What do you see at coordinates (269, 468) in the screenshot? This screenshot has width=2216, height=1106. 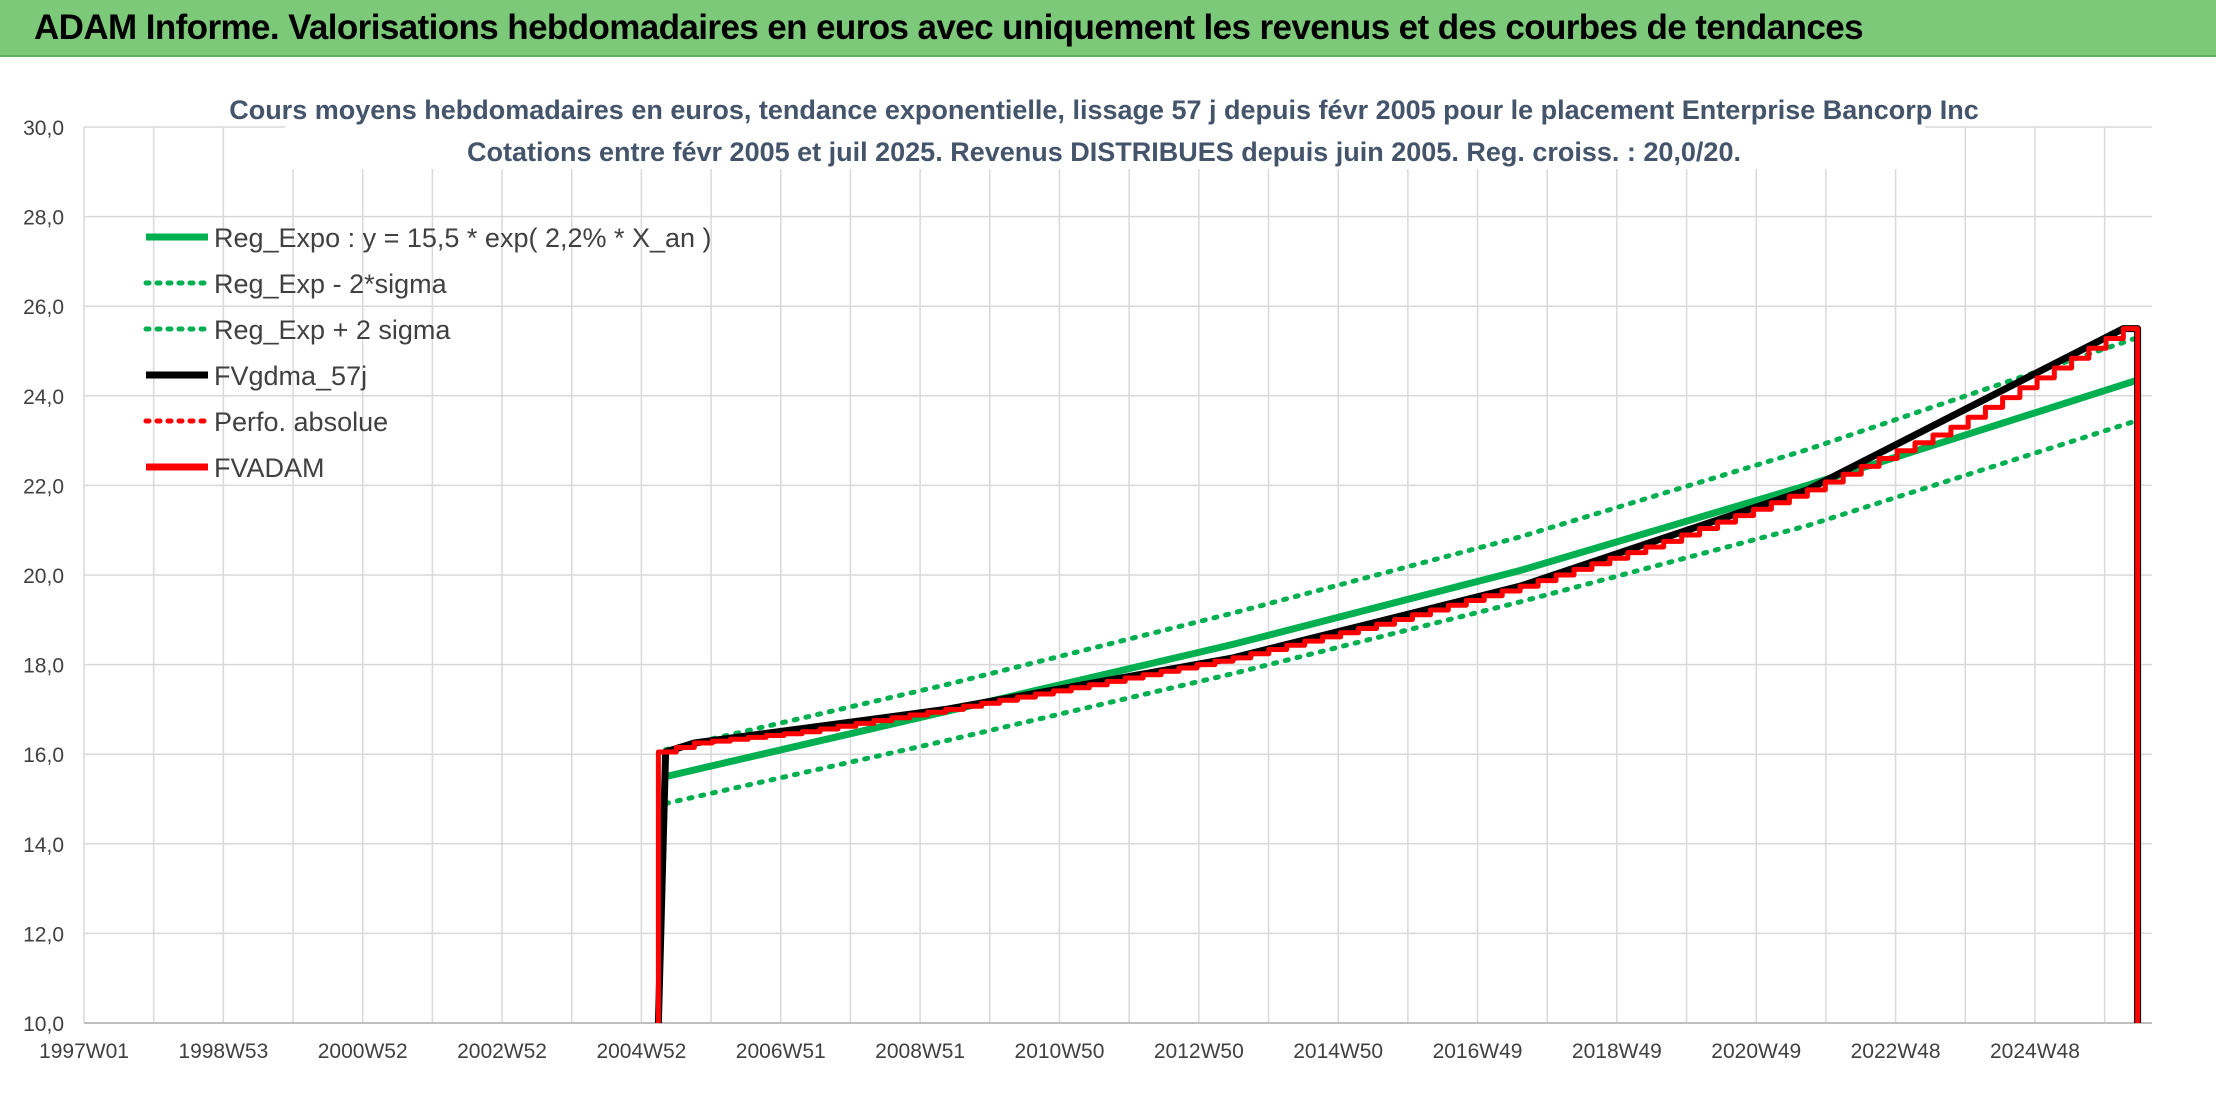 I see `legend-label: FVADAM` at bounding box center [269, 468].